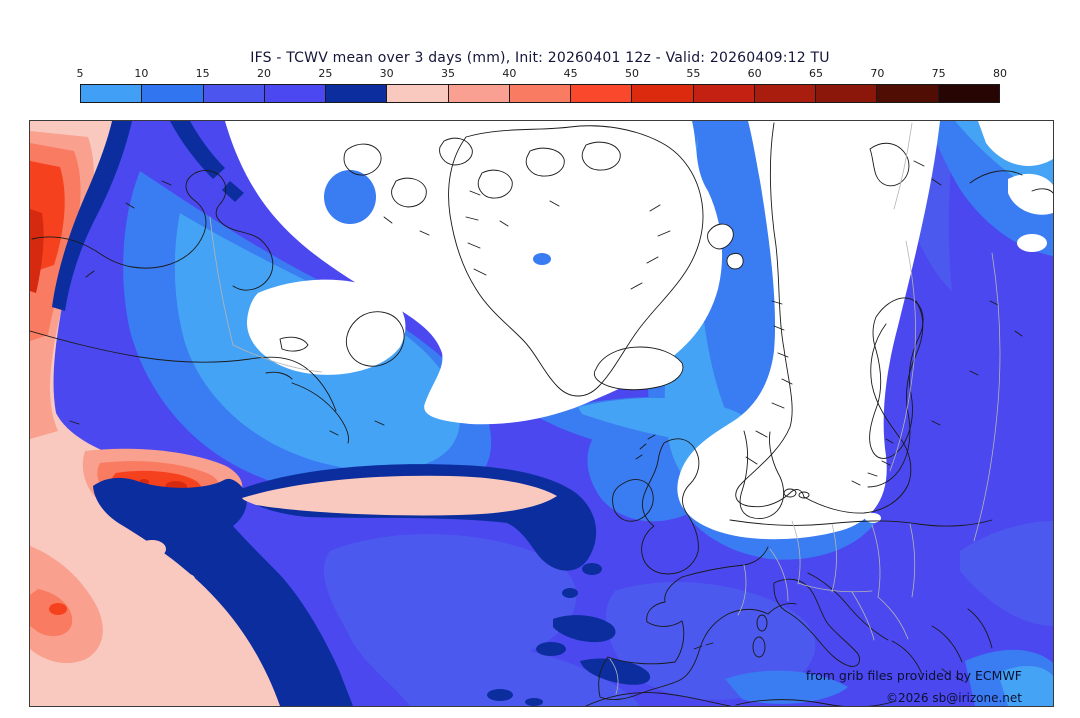 This screenshot has height=718, width=1080. I want to click on coast-nova-scotia, so click(307, 407).